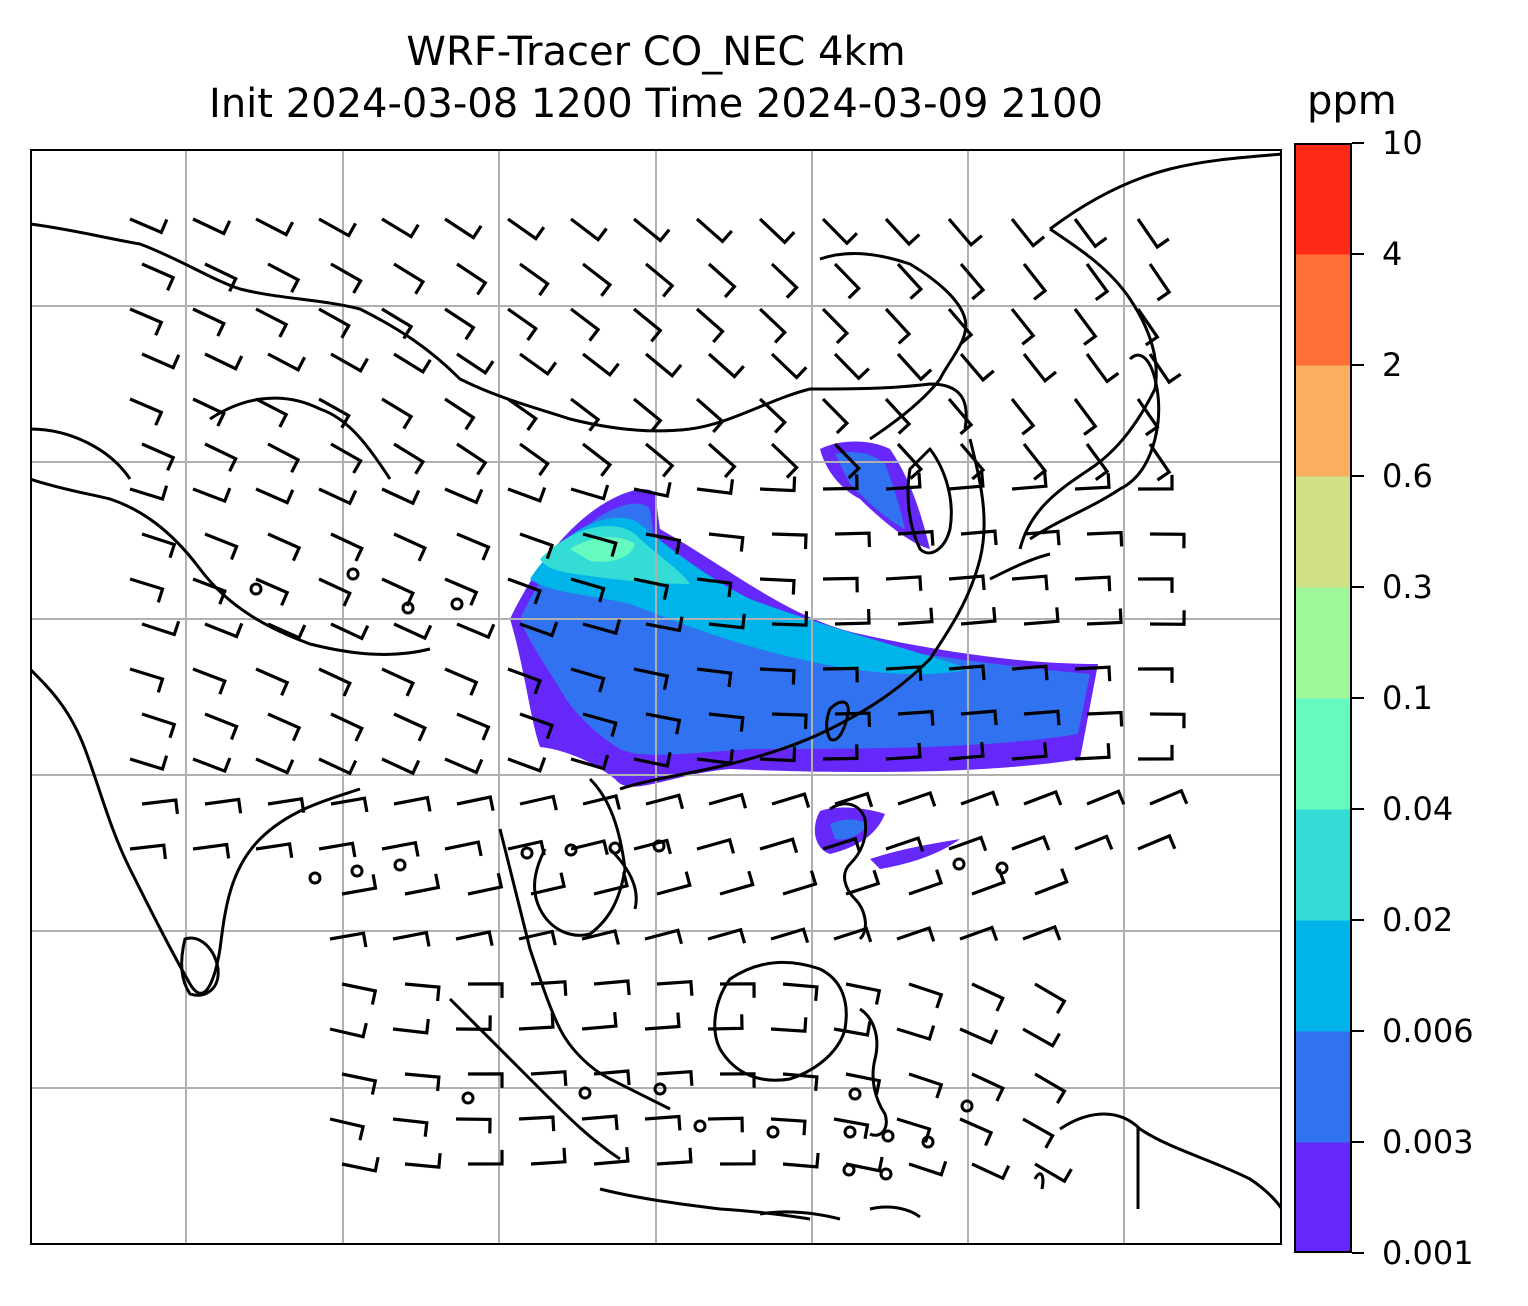 This screenshot has width=1528, height=1306. What do you see at coordinates (915, 854) in the screenshot?
I see `plume-philippines-tail` at bounding box center [915, 854].